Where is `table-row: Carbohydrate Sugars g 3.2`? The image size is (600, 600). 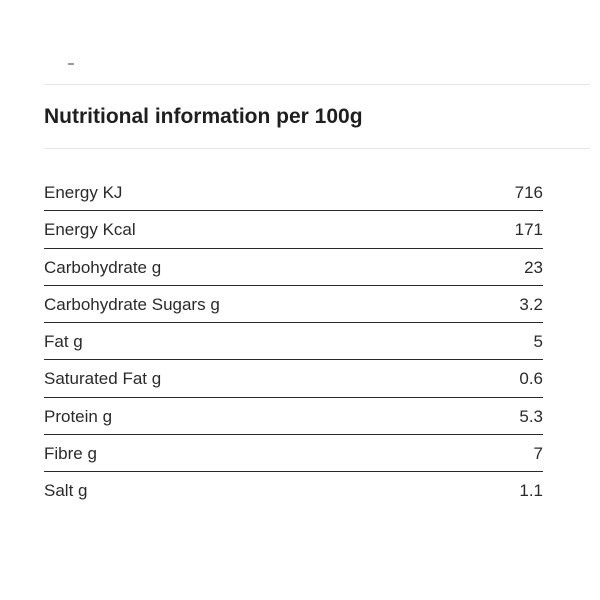 table-row: Carbohydrate Sugars g 3.2 is located at coordinates (293, 305).